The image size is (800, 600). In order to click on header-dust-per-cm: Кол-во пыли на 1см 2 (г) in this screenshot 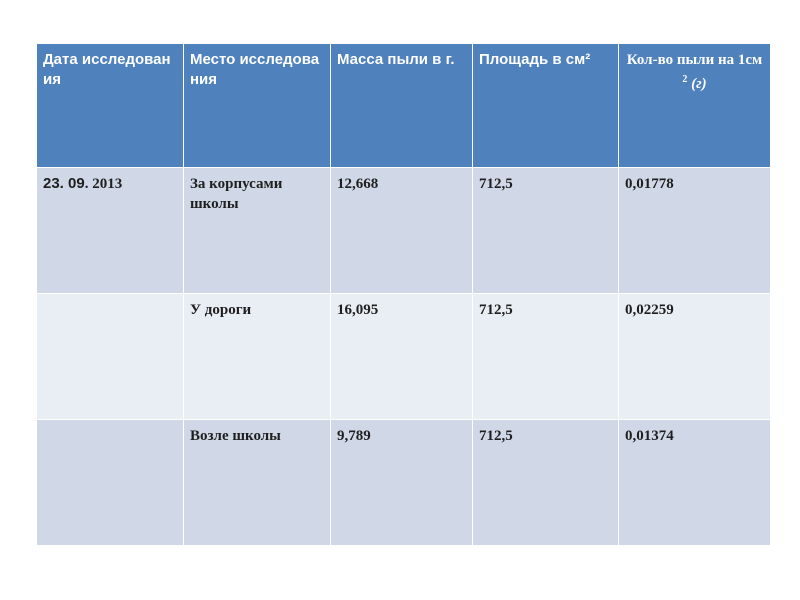, I will do `click(694, 105)`.